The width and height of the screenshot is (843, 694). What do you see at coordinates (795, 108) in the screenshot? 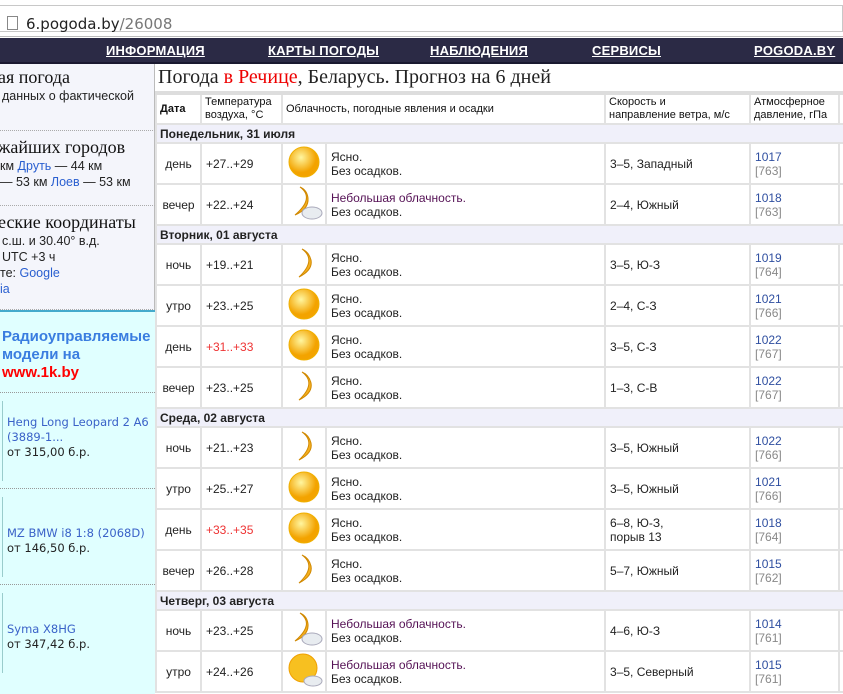
I see `col-pressure: Атмосферное давление, гПа` at bounding box center [795, 108].